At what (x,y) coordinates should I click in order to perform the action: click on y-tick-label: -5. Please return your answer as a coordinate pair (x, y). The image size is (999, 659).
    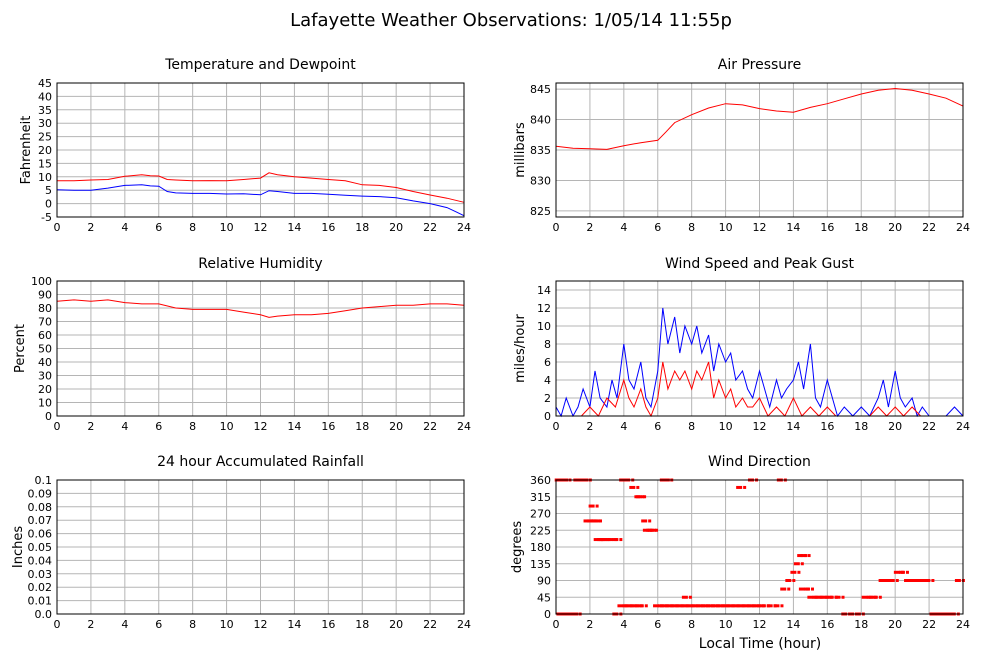
    Looking at the image, I should click on (46, 217).